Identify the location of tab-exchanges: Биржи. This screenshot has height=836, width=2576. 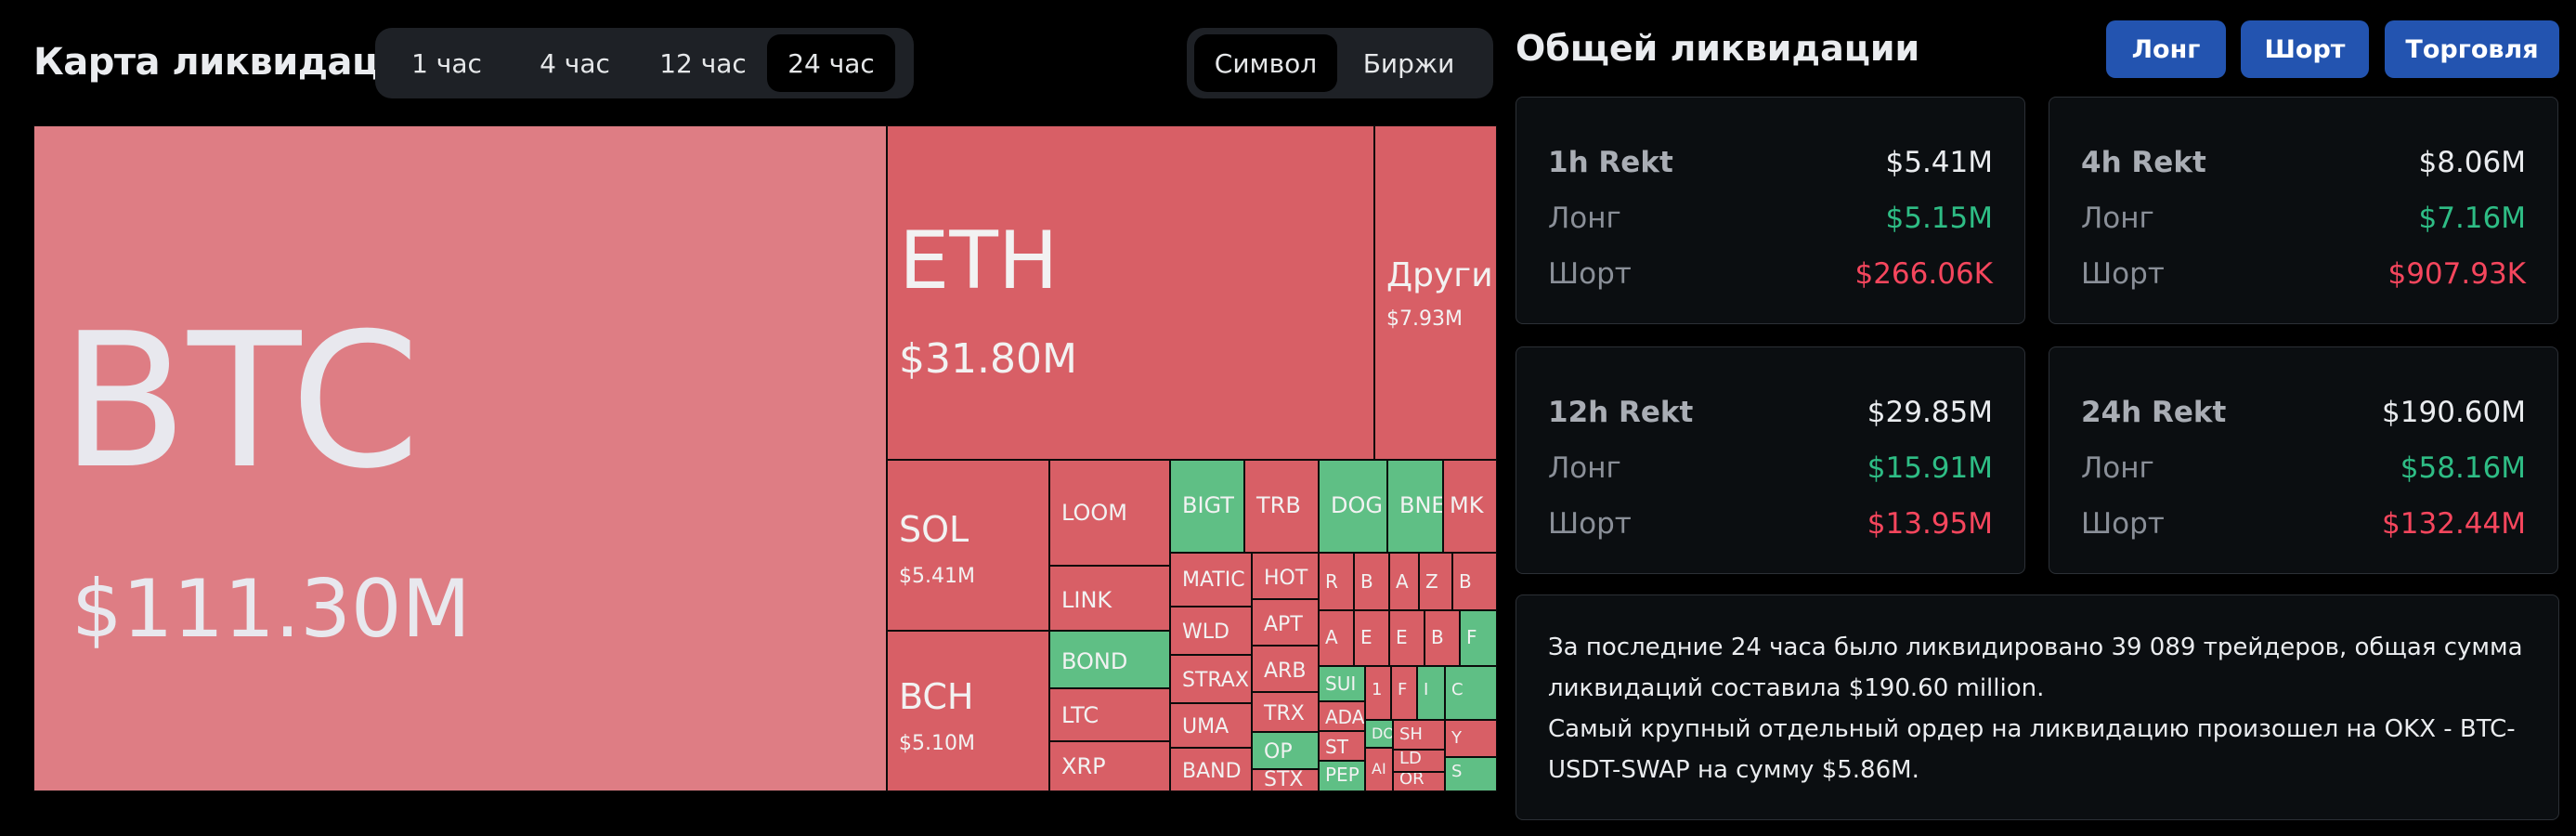
(1408, 63).